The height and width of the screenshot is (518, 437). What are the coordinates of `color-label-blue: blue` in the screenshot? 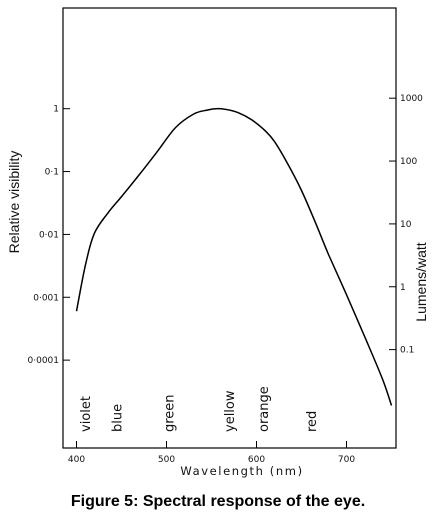 It's located at (118, 418).